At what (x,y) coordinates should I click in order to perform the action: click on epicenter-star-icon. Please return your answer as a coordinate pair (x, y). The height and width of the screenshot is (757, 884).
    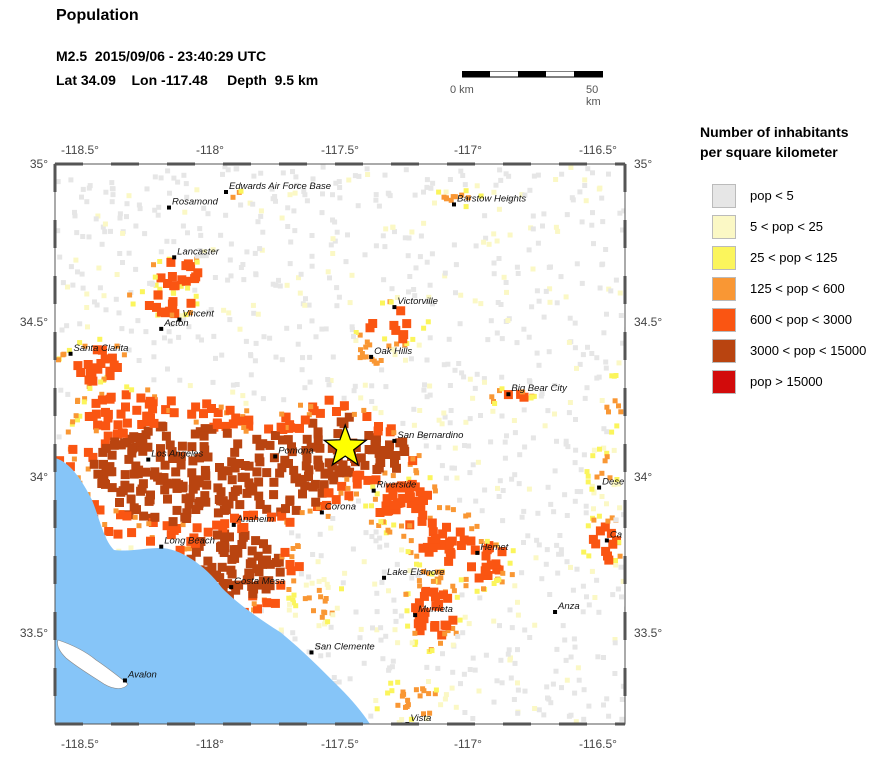
    Looking at the image, I should click on (345, 445).